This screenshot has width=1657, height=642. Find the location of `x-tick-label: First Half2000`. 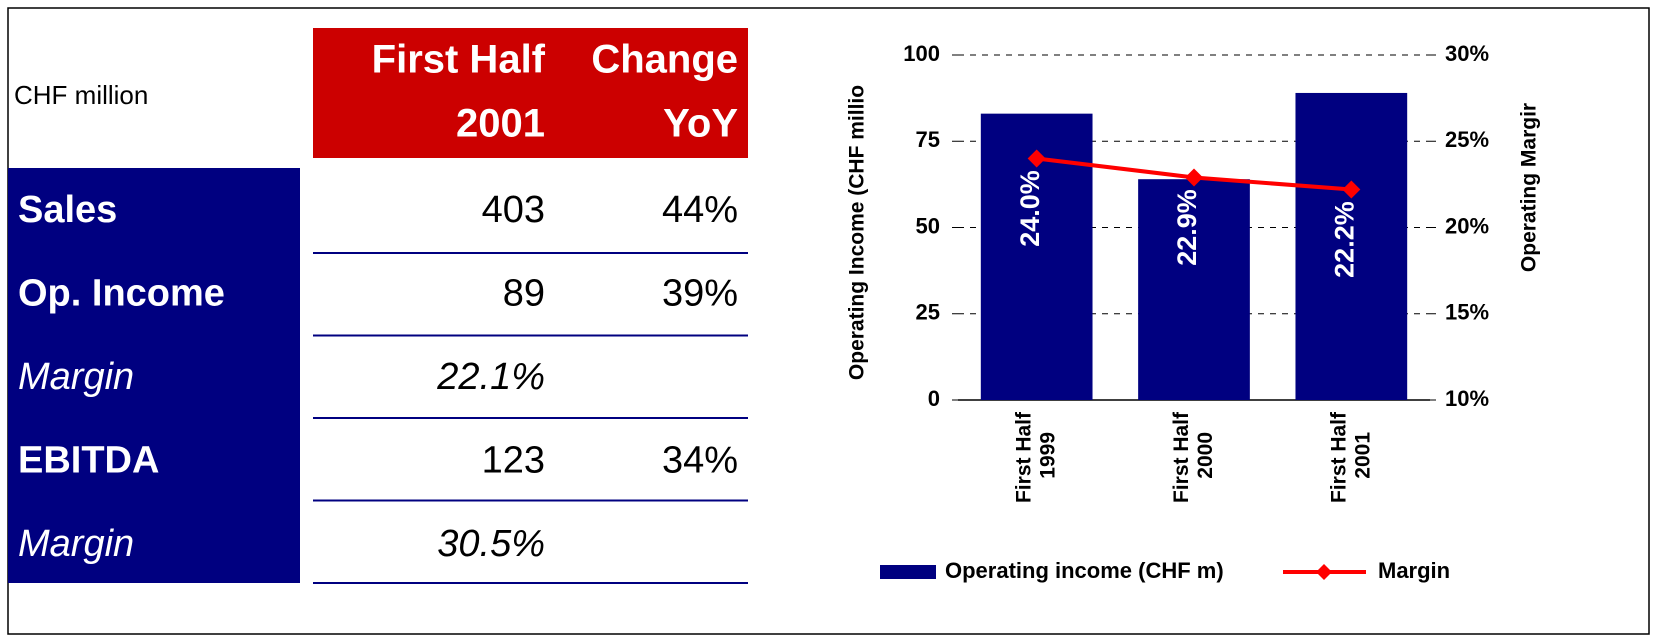

x-tick-label: First Half2000 is located at coordinates (1193, 457).